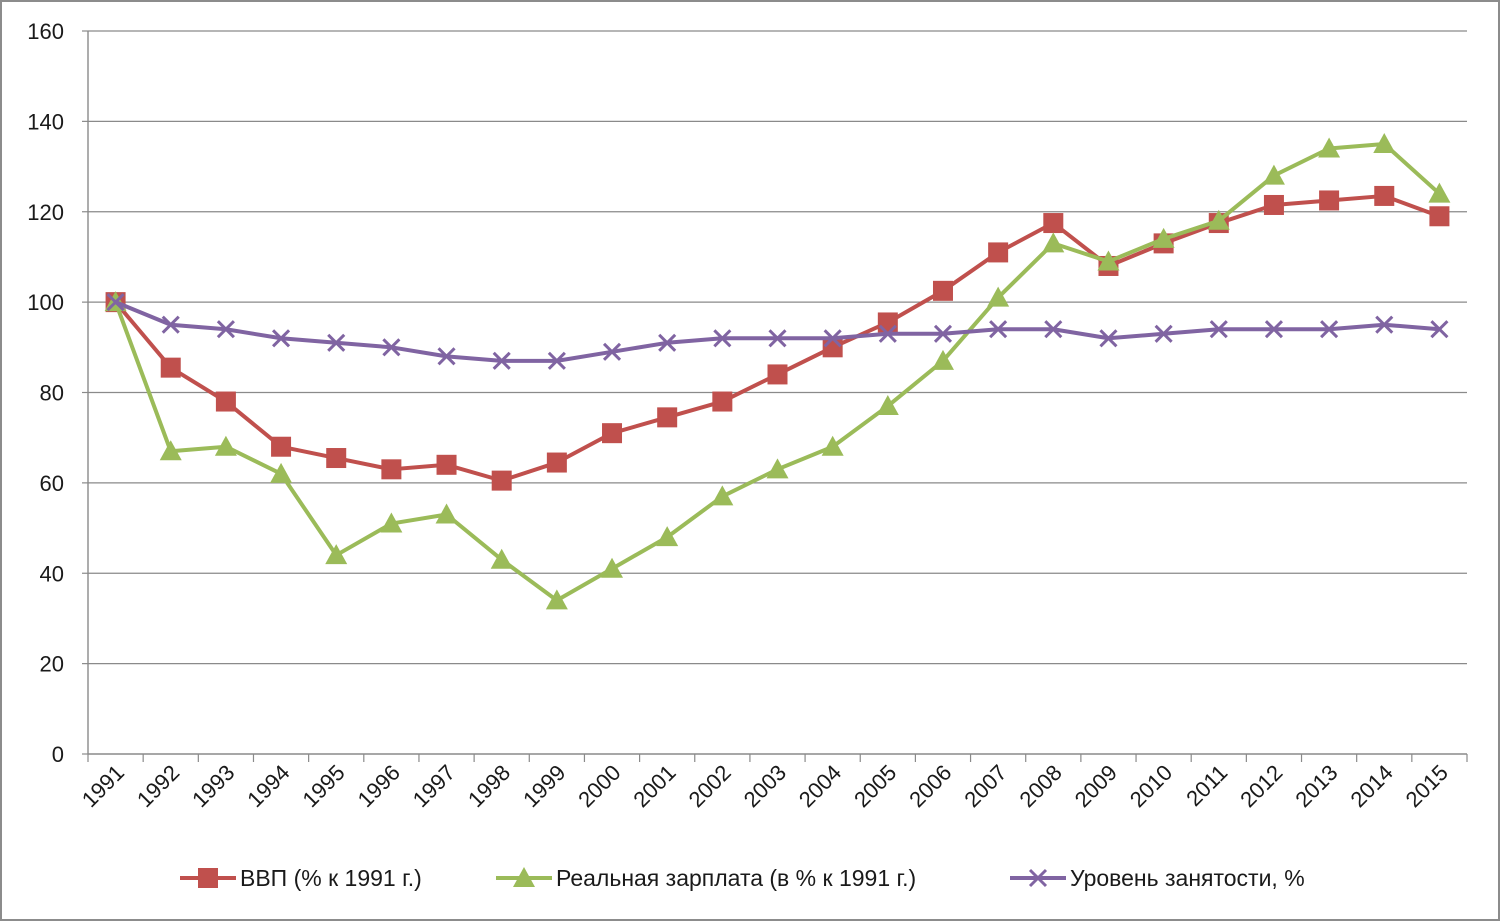  I want to click on legend-item: ВВП (% к 1991 г.), so click(301, 878).